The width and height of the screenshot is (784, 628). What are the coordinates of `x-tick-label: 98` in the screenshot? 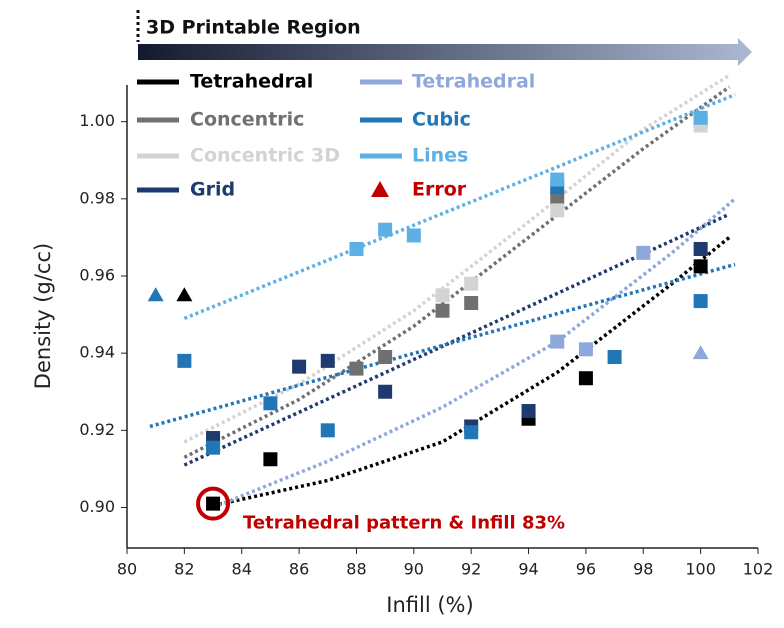 It's located at (643, 569).